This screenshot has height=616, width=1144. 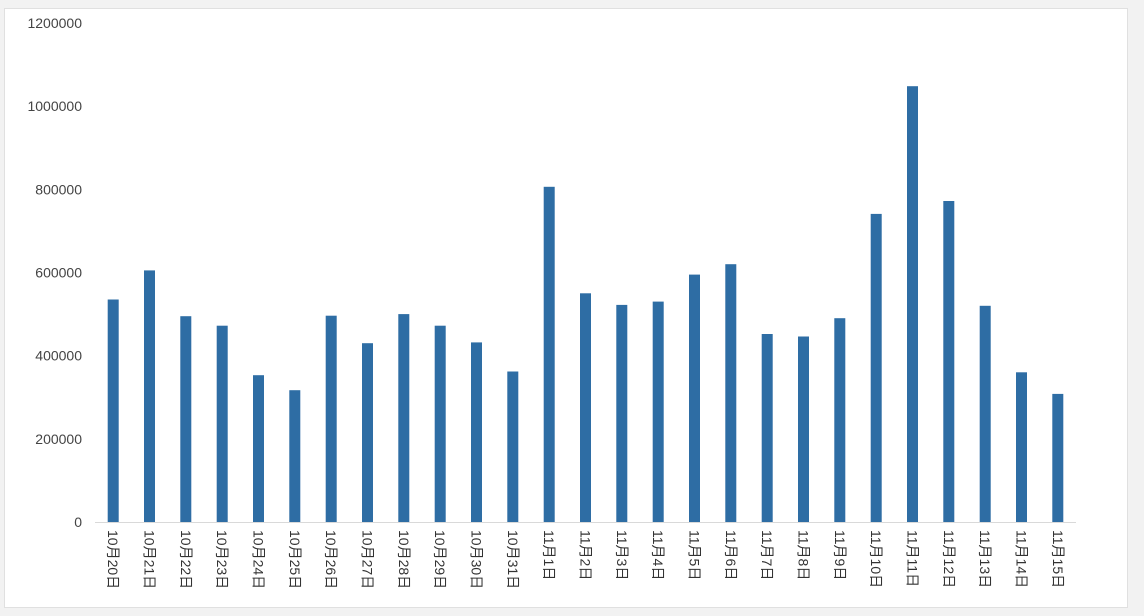 I want to click on x-tick-label: 11月11日, so click(x=913, y=558).